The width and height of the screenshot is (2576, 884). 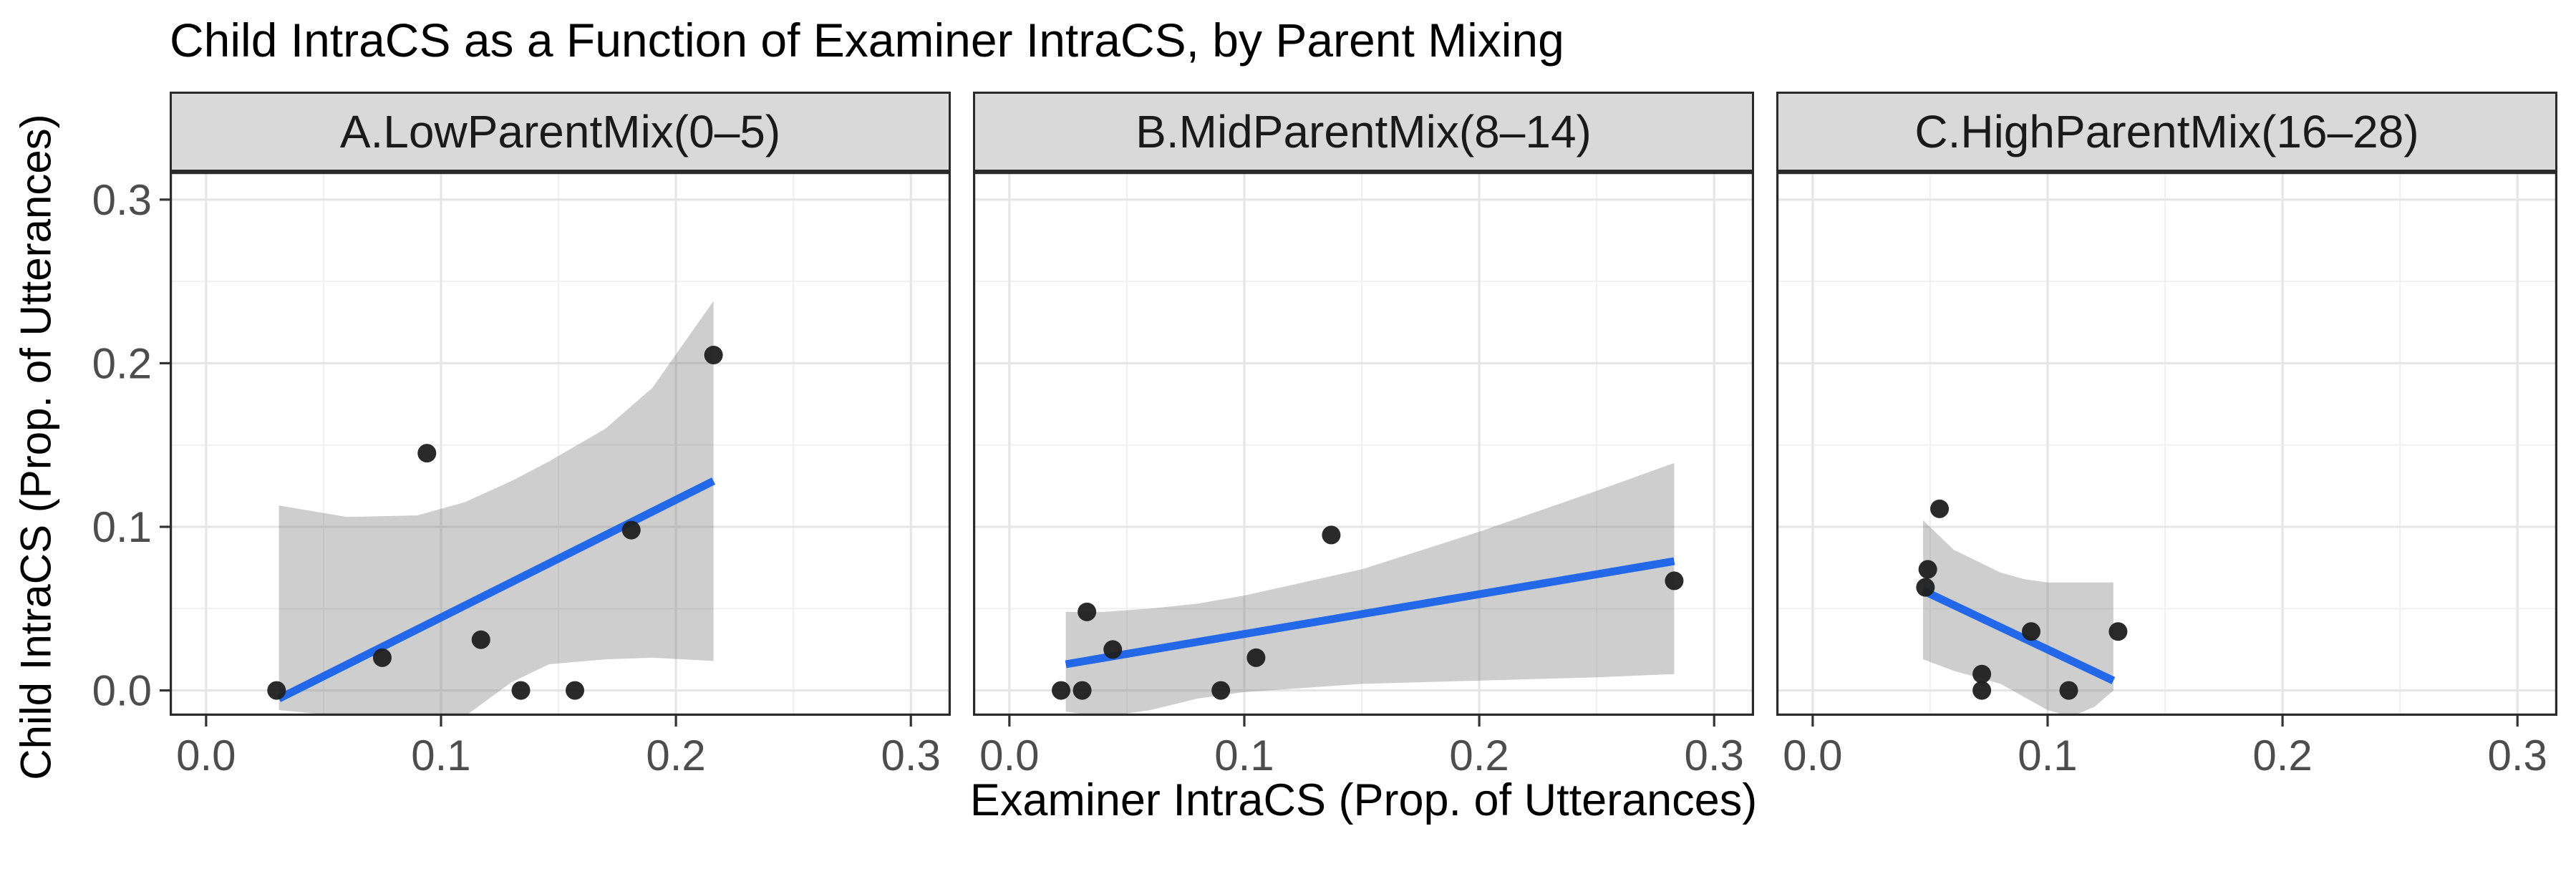 What do you see at coordinates (122, 691) in the screenshot?
I see `y-tick-label: 0.0` at bounding box center [122, 691].